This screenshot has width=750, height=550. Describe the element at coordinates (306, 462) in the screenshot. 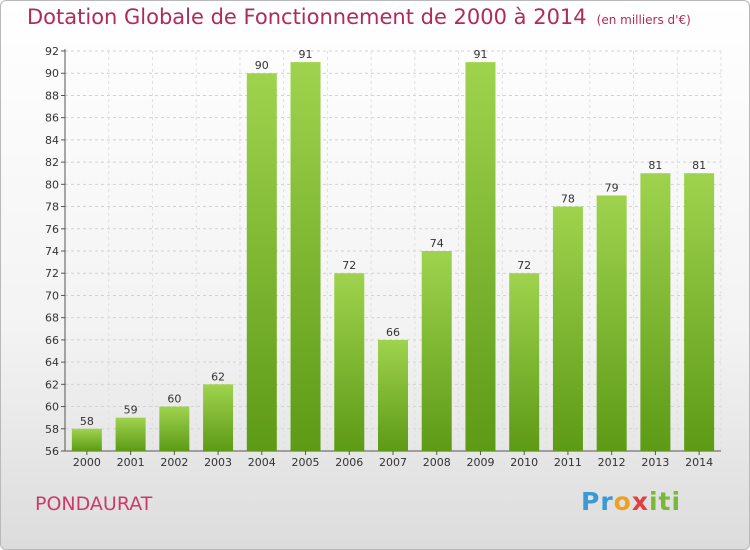

I see `x-tick-label: 2005` at that location.